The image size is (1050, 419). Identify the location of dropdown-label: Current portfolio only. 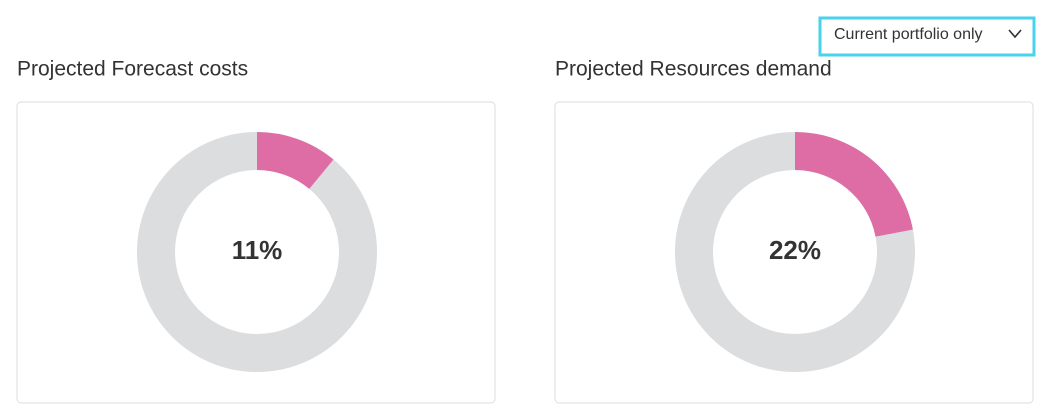
(908, 34).